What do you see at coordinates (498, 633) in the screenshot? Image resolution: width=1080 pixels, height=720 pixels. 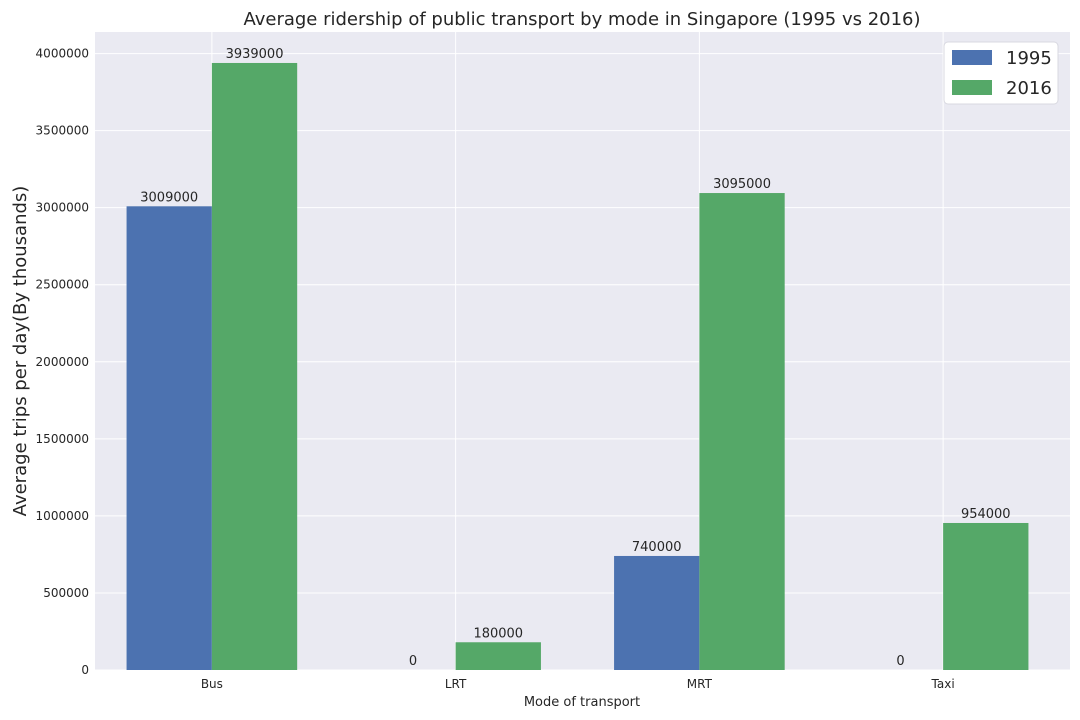 I see `data-label-2016-lrt: 180000` at bounding box center [498, 633].